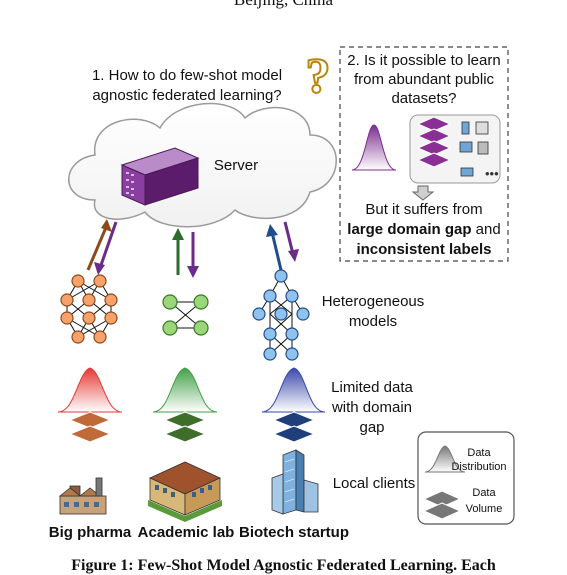 The image size is (567, 575). What do you see at coordinates (90, 532) in the screenshot?
I see `client-big-pharma: Big pharma` at bounding box center [90, 532].